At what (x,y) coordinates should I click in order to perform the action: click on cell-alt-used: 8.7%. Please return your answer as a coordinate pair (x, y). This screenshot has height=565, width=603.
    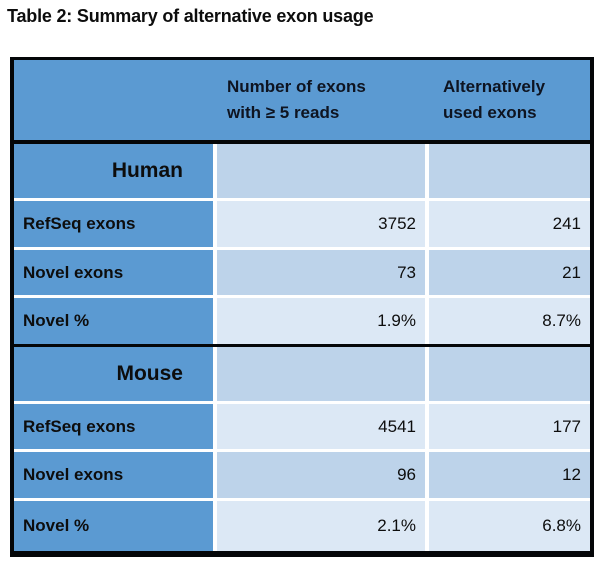
    Looking at the image, I should click on (509, 321).